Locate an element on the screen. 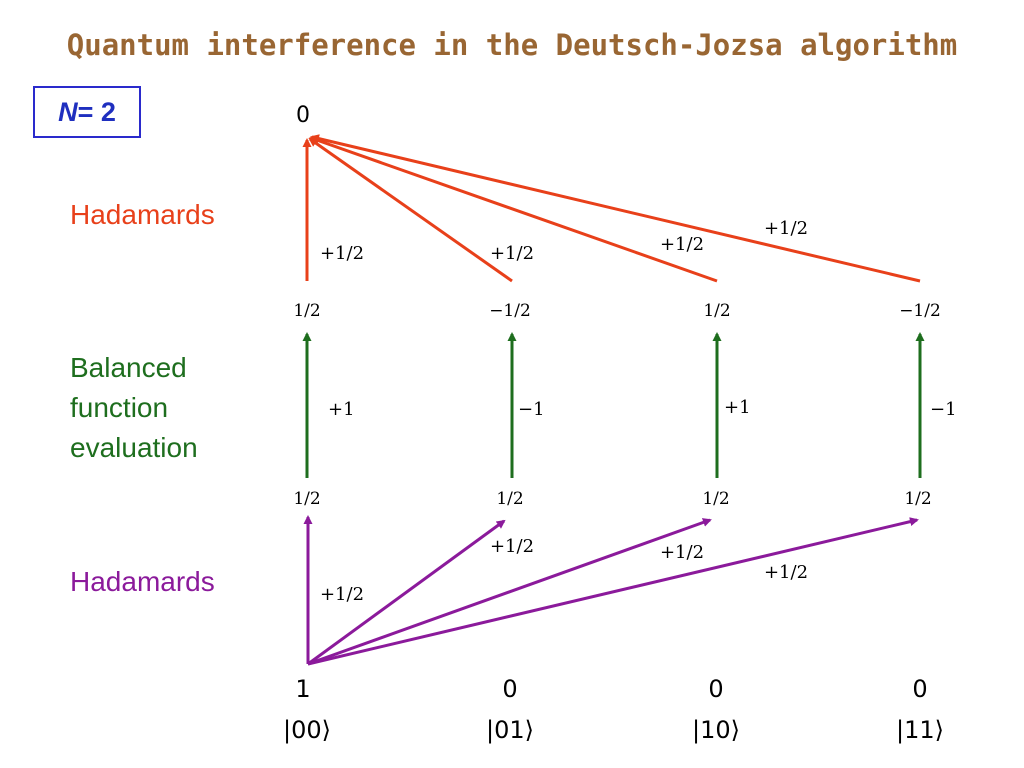 The width and height of the screenshot is (1024, 768). initial-amplitude-10: 0 is located at coordinates (715, 689).